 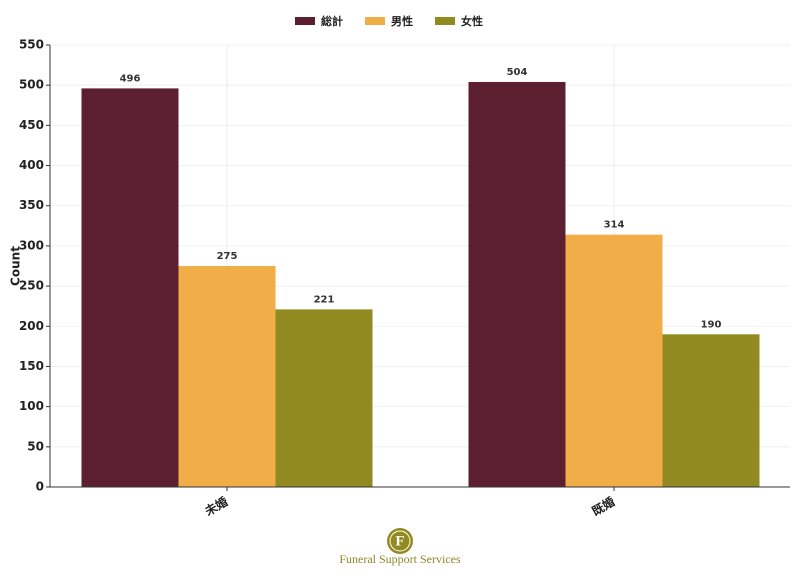 I want to click on logo-letter: F, so click(x=399, y=541).